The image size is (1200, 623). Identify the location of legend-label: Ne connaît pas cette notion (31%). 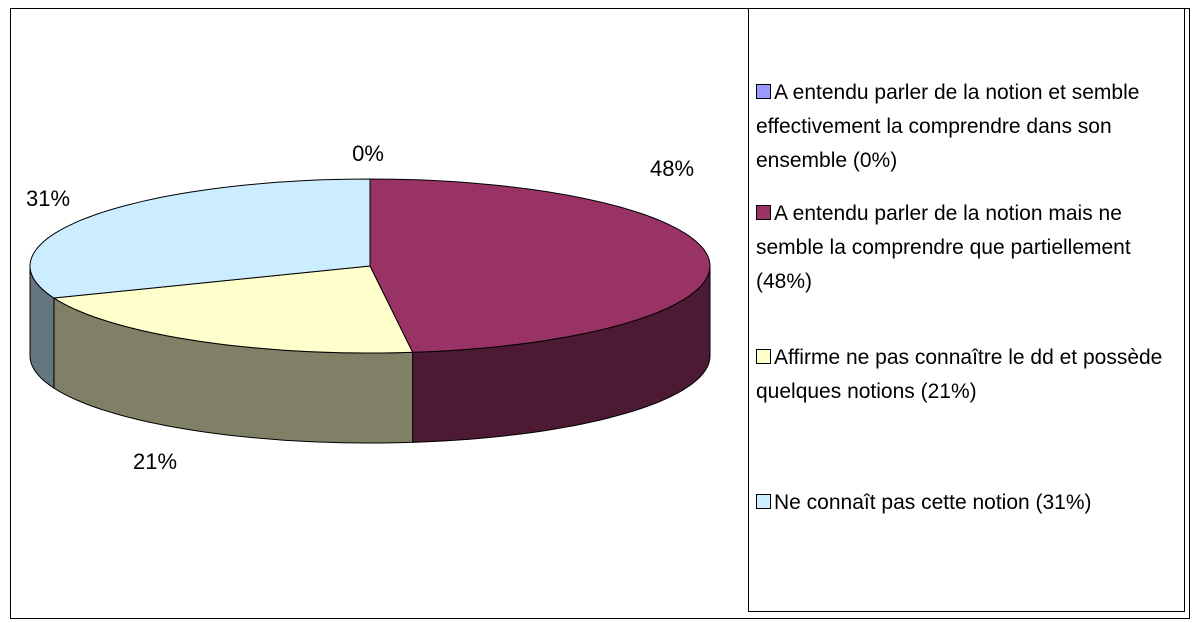
(933, 502).